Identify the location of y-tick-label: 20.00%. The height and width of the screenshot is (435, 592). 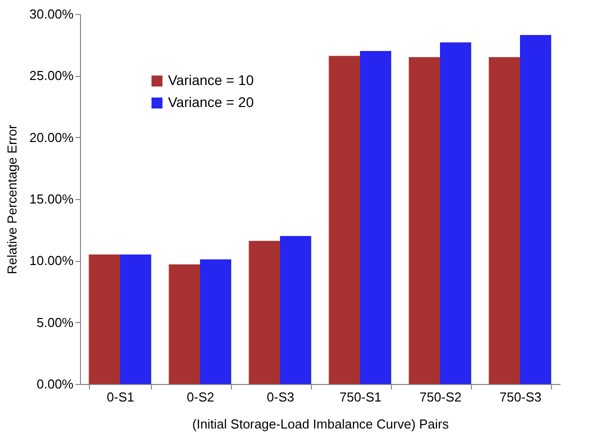
(51, 137).